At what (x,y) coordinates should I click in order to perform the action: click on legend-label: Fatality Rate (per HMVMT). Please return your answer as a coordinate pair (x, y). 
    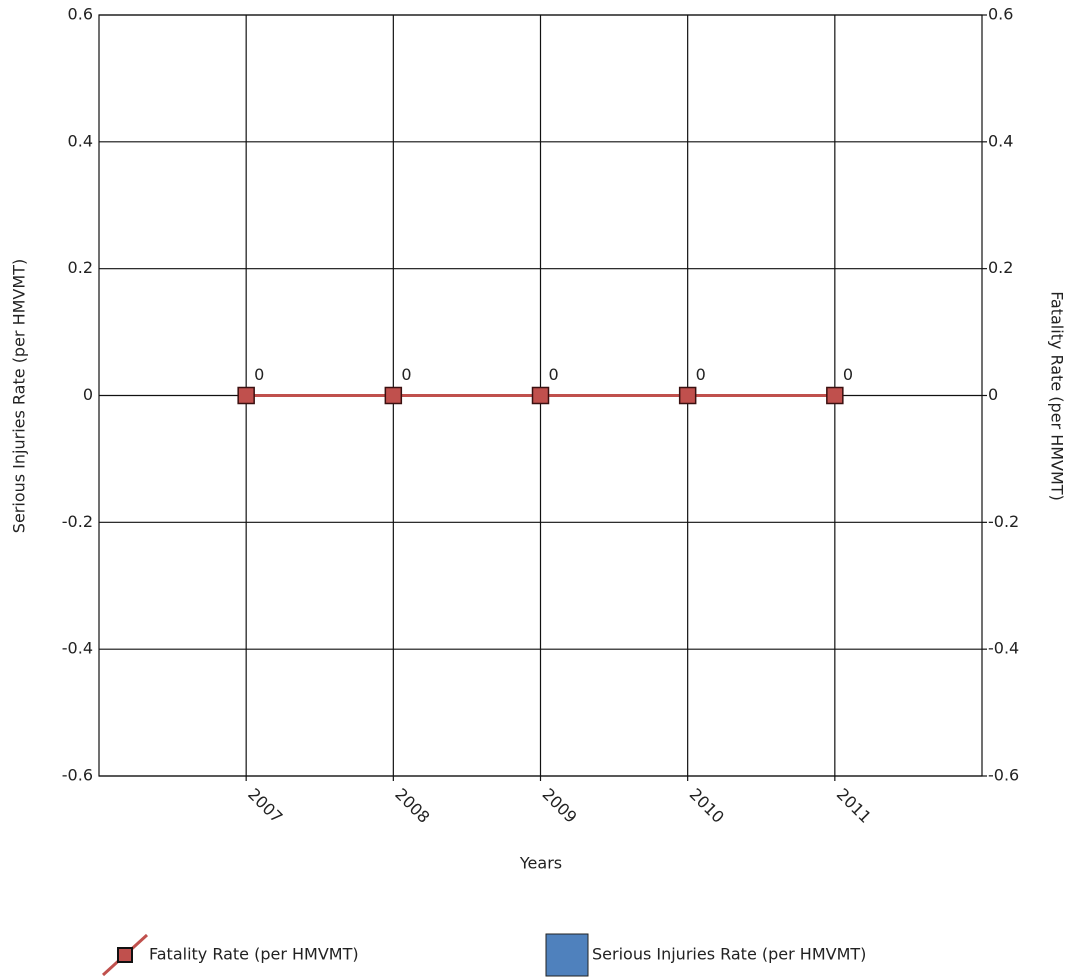
    Looking at the image, I should click on (254, 954).